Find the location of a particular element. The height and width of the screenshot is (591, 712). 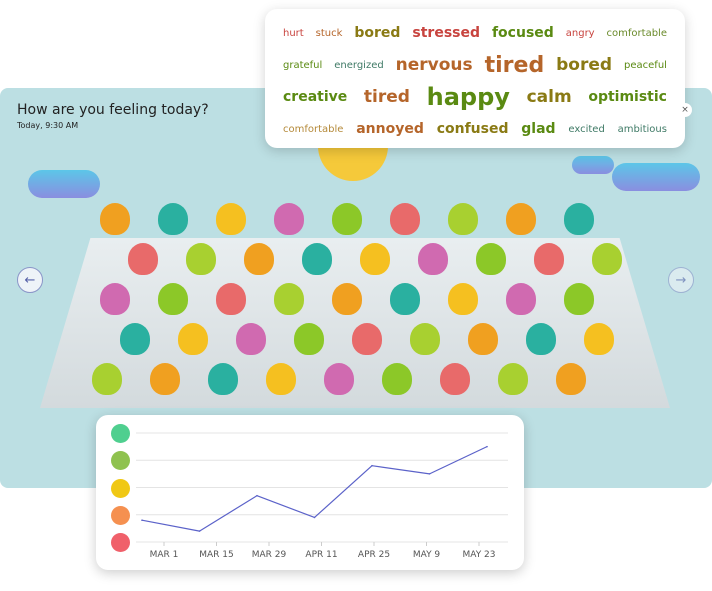

word-grateful: grateful is located at coordinates (303, 65).